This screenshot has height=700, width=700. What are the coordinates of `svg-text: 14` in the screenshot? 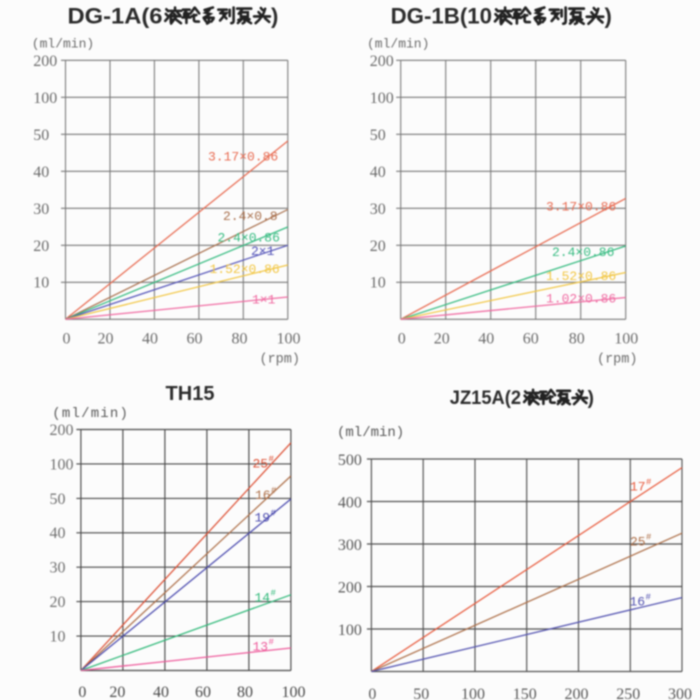 It's located at (263, 598).